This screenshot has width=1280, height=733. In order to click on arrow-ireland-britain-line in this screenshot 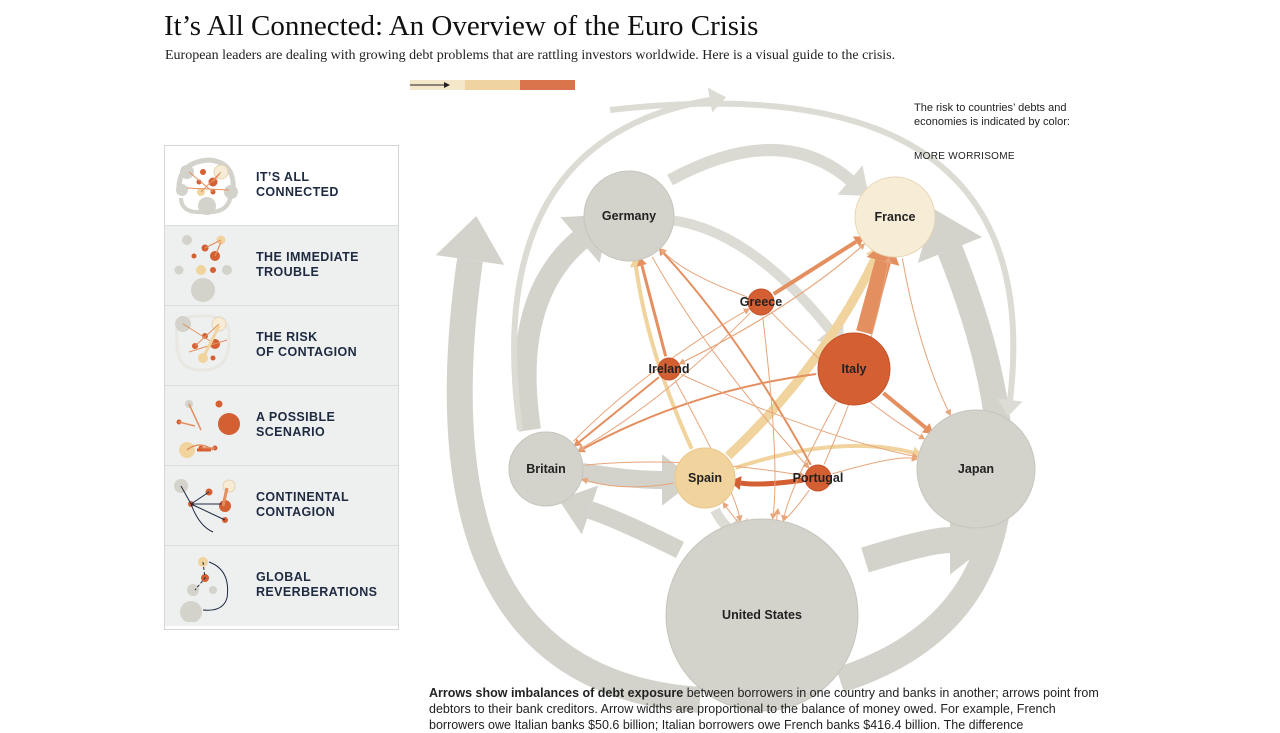, I will do `click(619, 409)`.